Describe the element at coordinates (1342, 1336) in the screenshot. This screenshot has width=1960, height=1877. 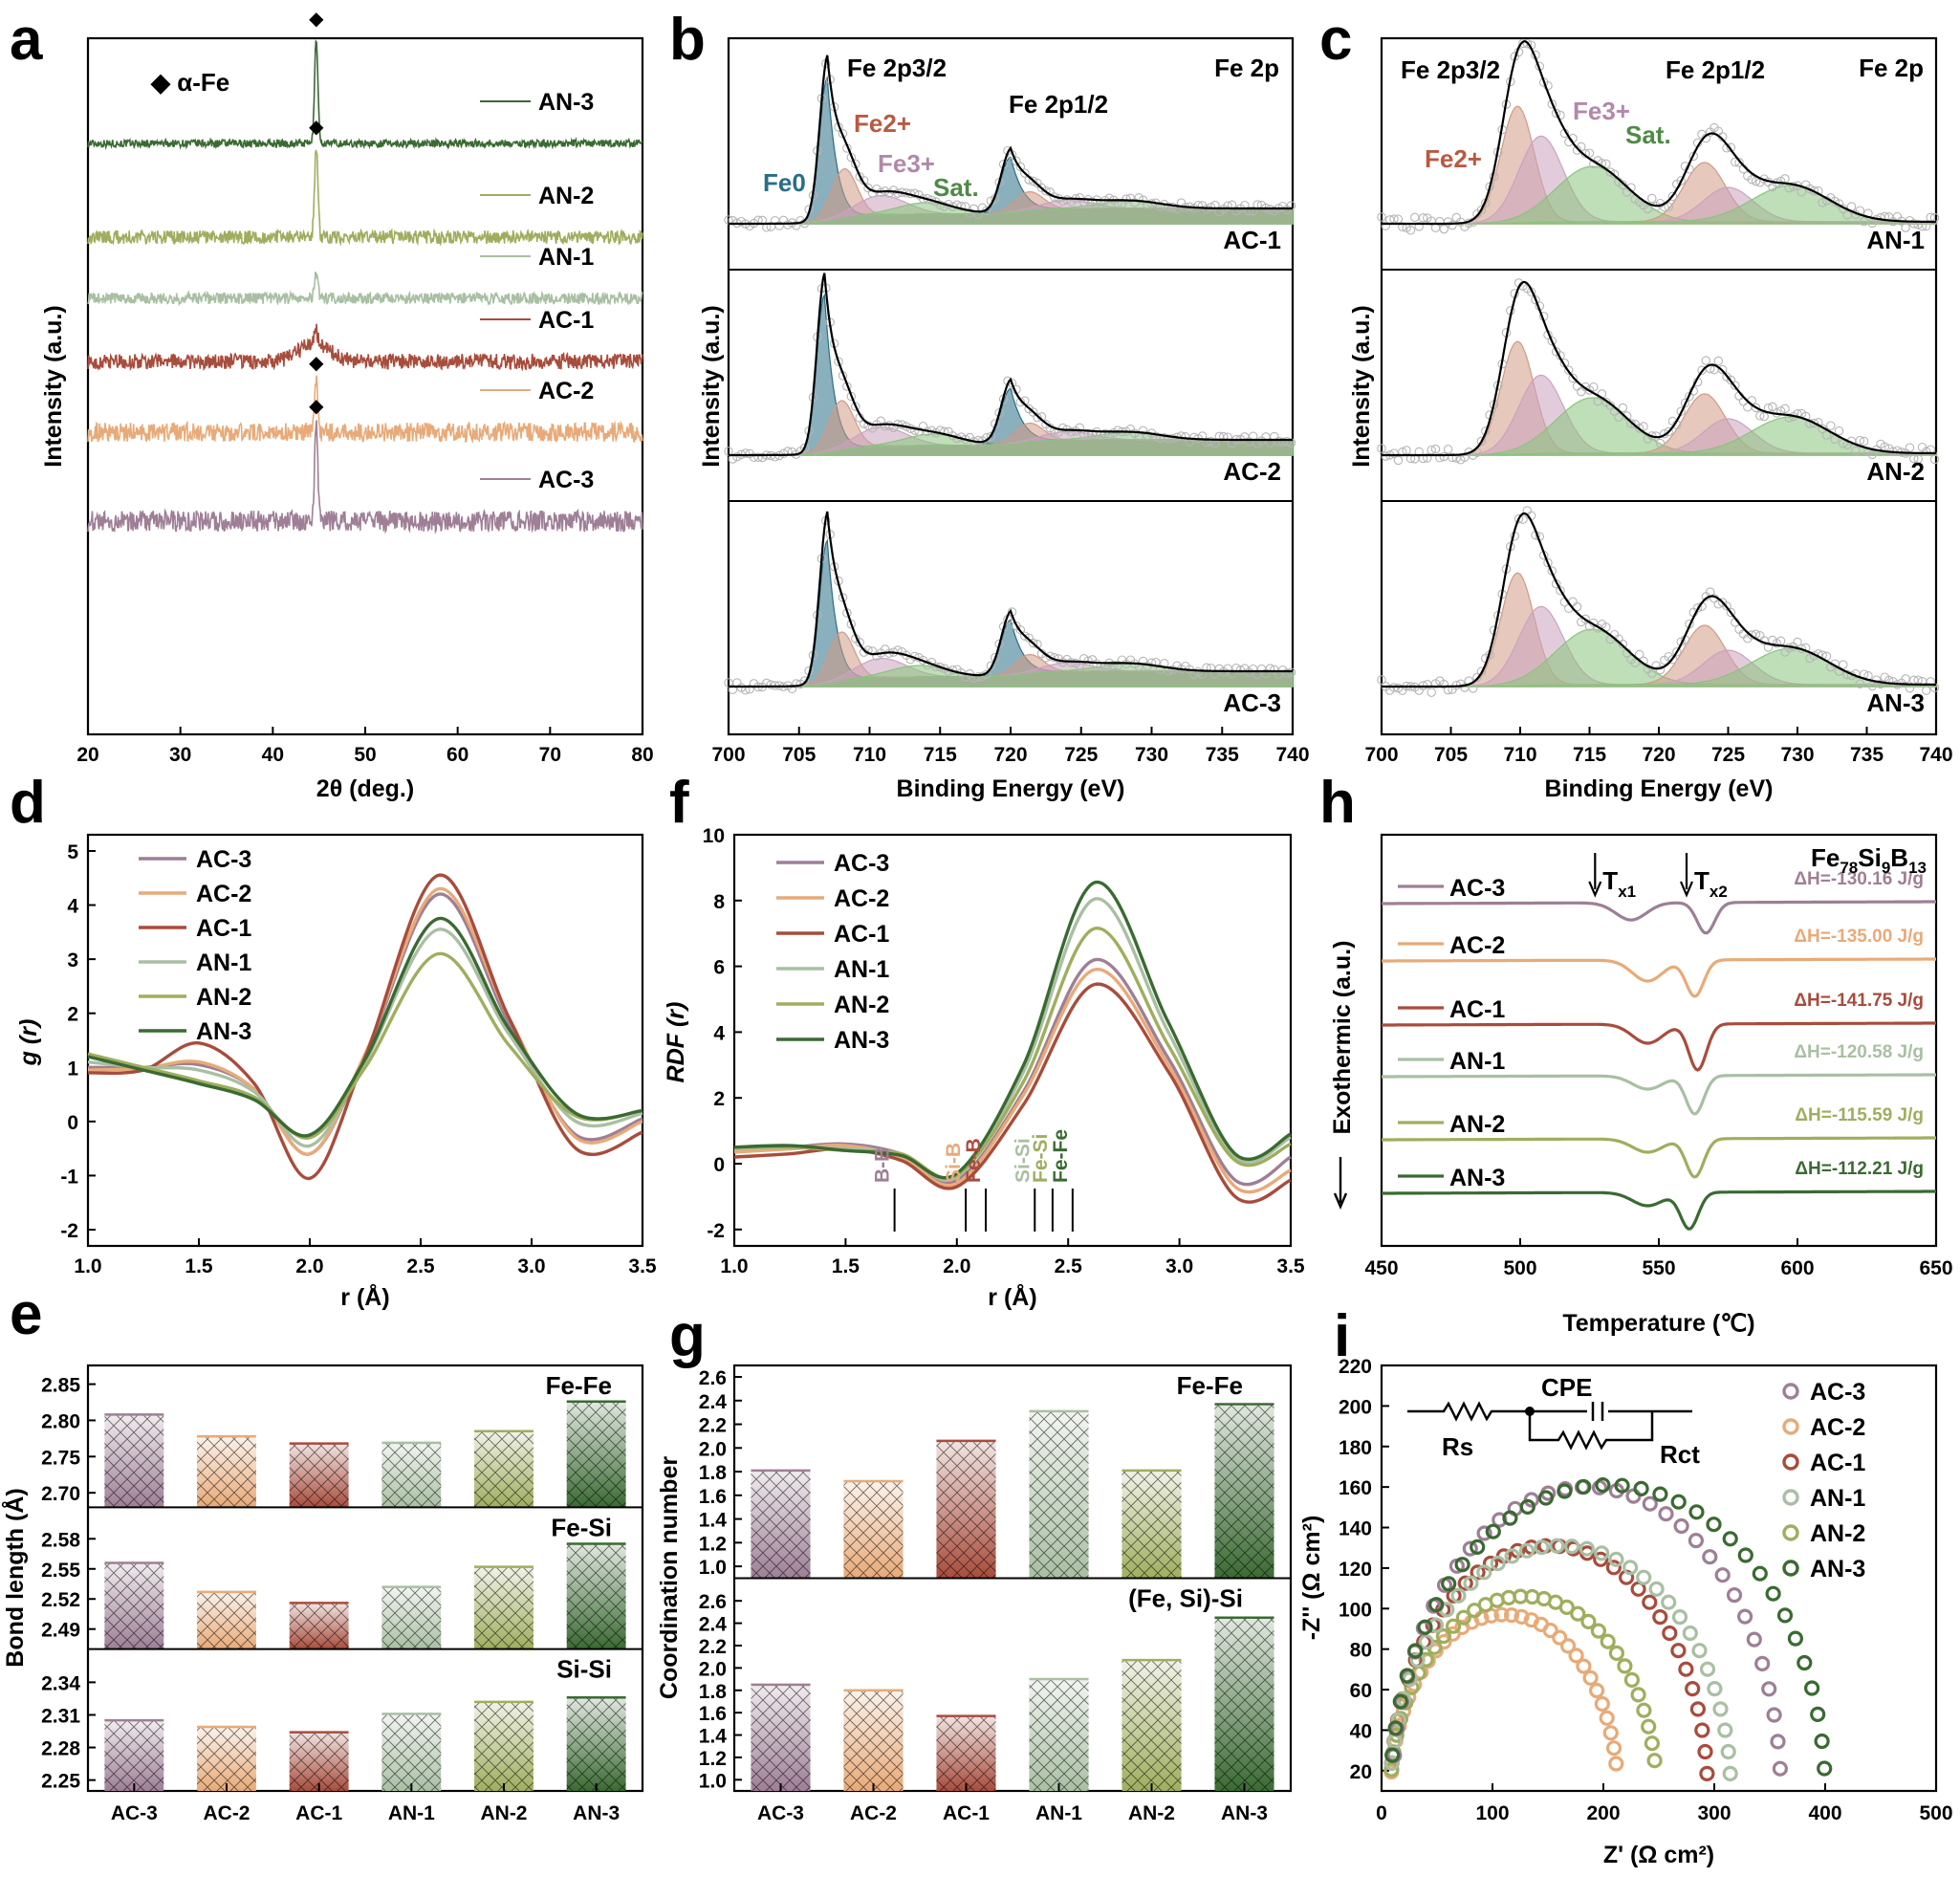
I see `panel-label-i: i` at that location.